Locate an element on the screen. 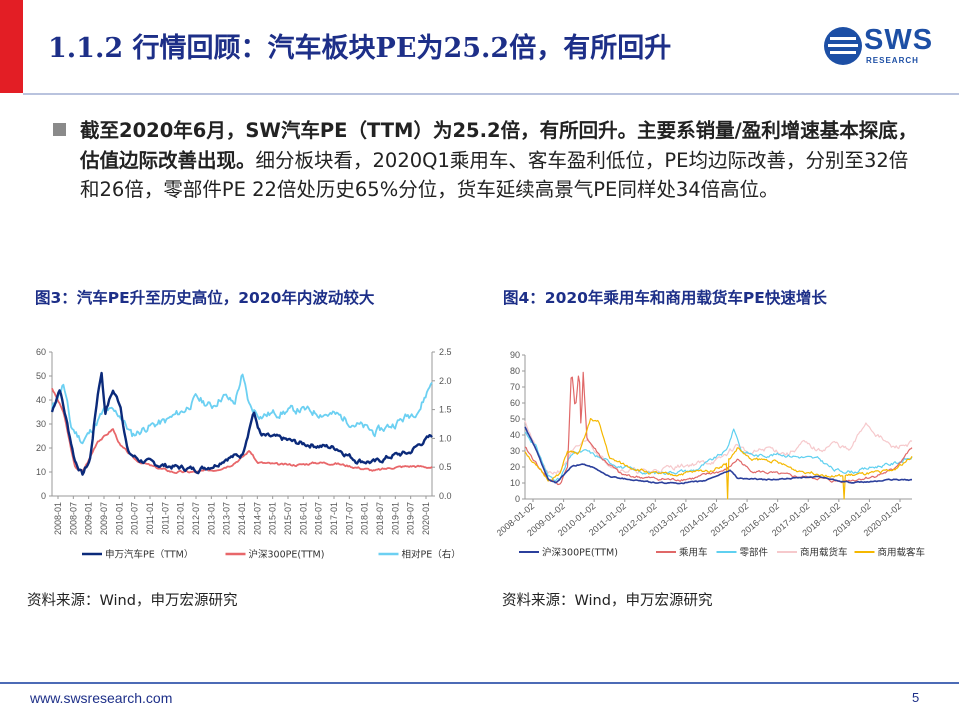 The height and width of the screenshot is (719, 959). x-tick-label: 2013-07 is located at coordinates (227, 518).